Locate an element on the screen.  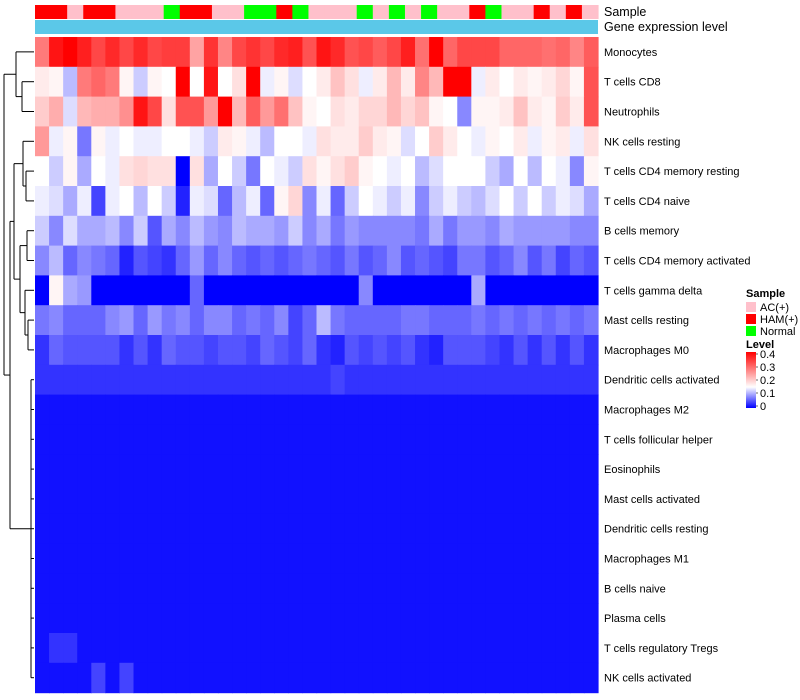
row-label: T cells gamma delta is located at coordinates (653, 291).